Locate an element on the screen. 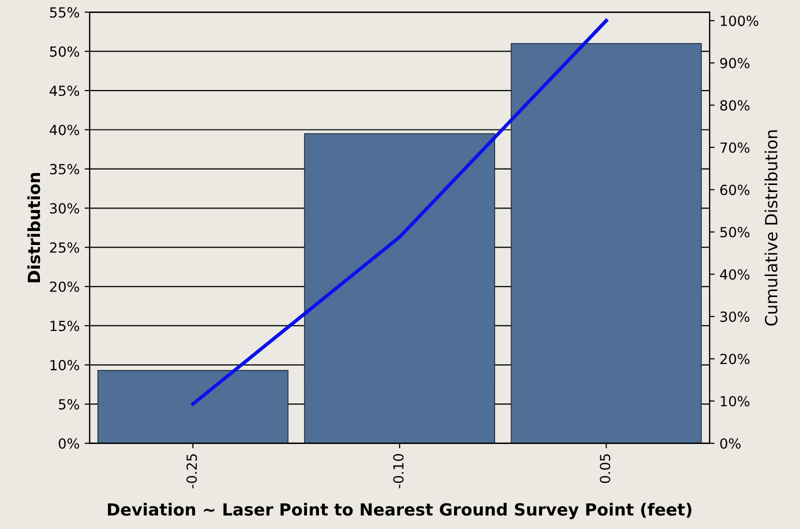  y2-tick-label: 50% is located at coordinates (735, 232).